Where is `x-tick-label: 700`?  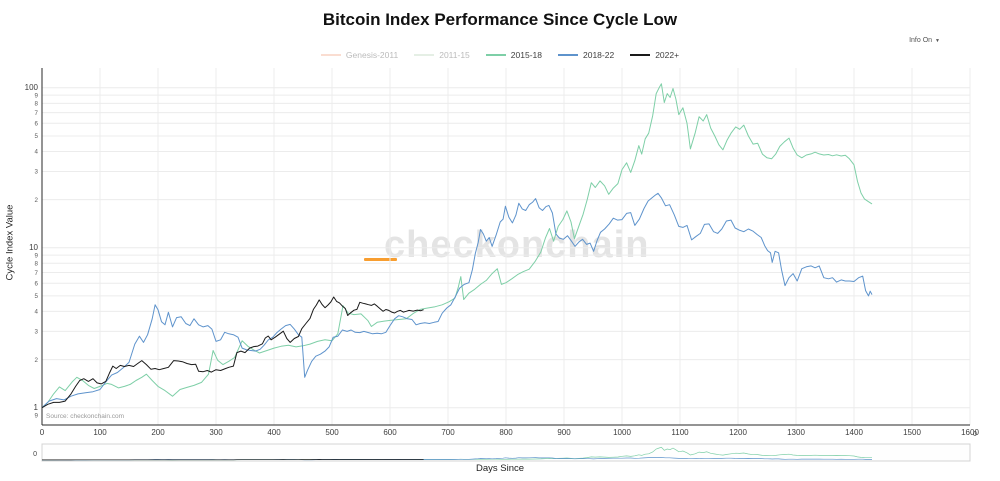
x-tick-label: 700 is located at coordinates (448, 432).